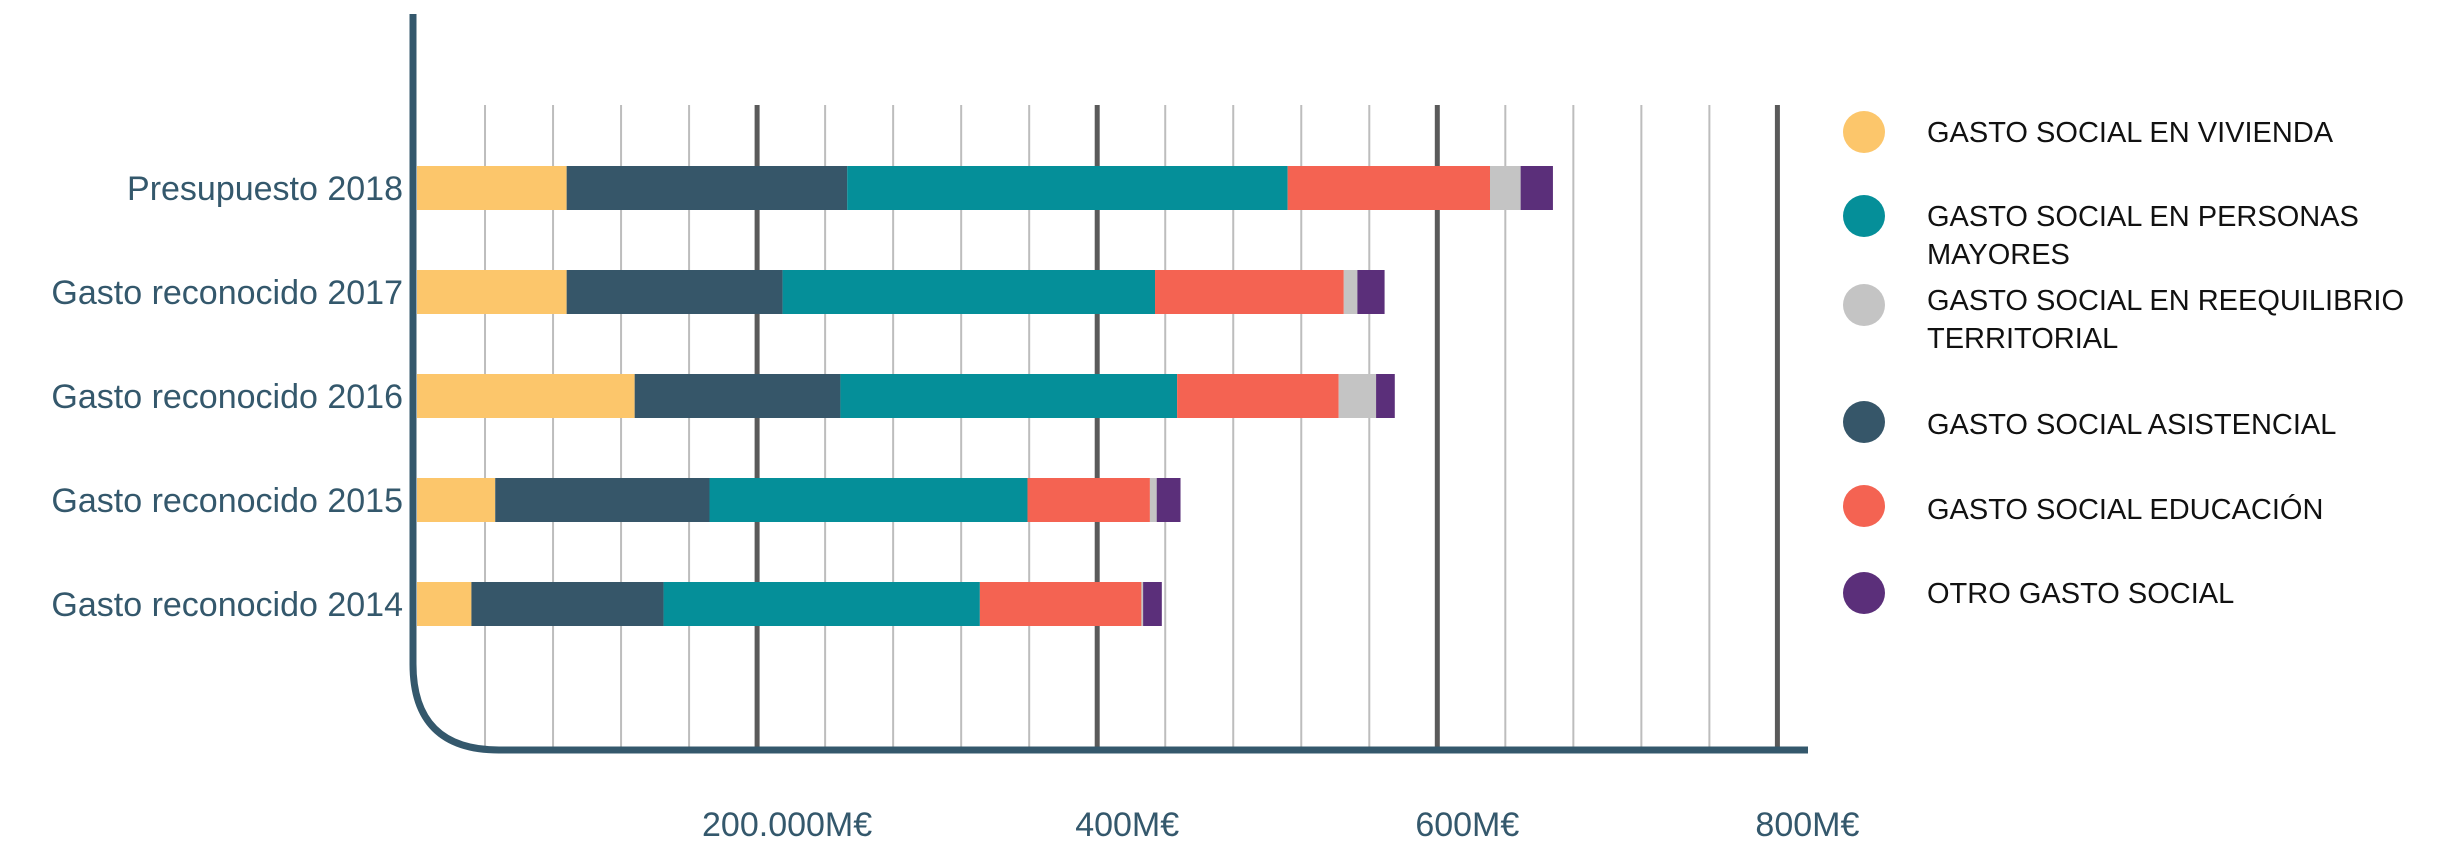  I want to click on legend-label: GASTO SOCIAL EN PERSONAS MAYORES, so click(2143, 236).